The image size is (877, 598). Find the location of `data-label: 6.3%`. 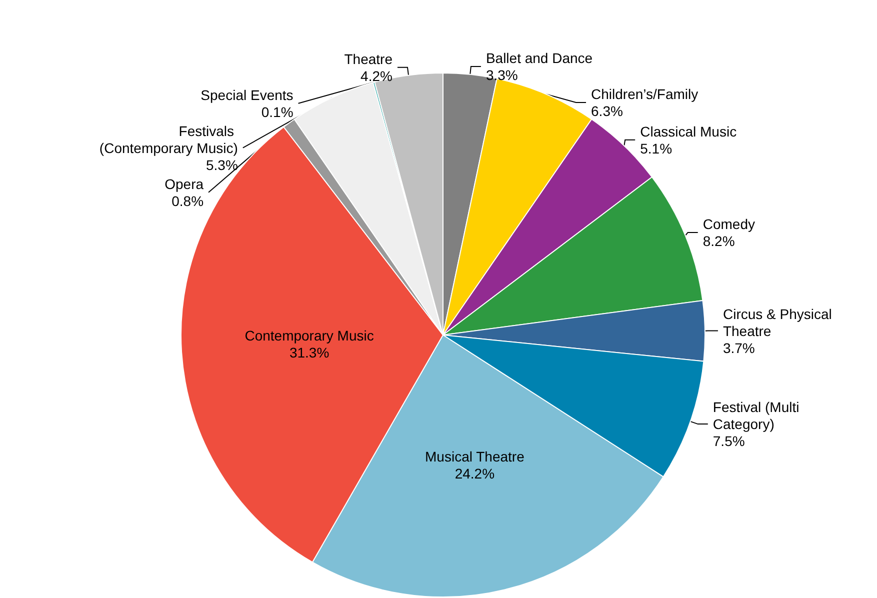

data-label: 6.3% is located at coordinates (607, 110).